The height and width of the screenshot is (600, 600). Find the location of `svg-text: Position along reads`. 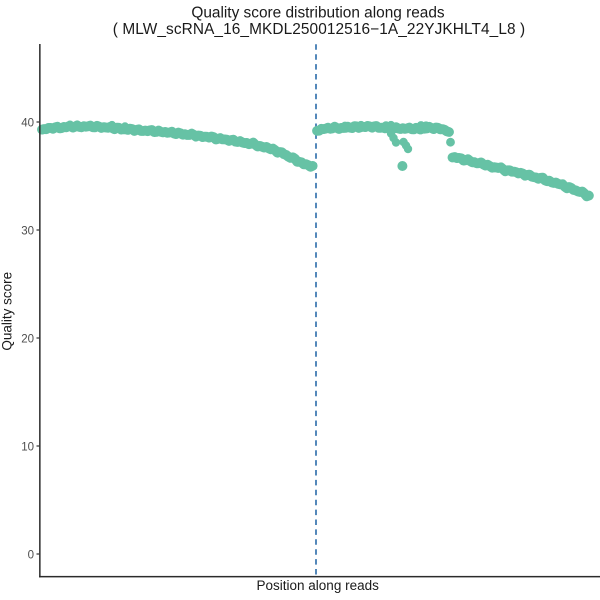

svg-text: Position along reads is located at coordinates (318, 585).